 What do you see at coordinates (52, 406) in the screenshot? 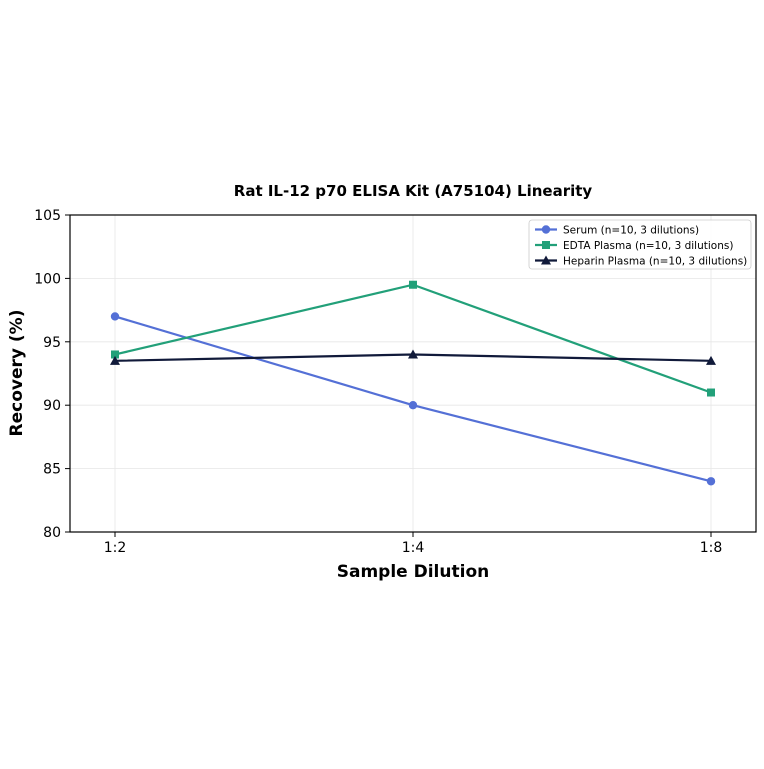
I see `y-tick-label: 90` at bounding box center [52, 406].